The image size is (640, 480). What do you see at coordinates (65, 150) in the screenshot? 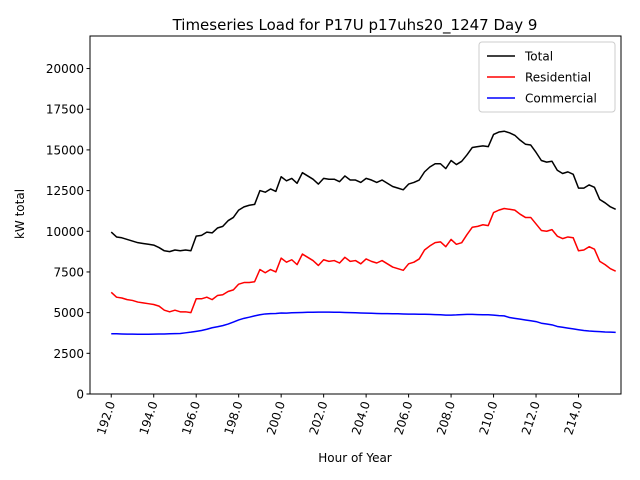
I see `y-tick-label: 15000` at bounding box center [65, 150].